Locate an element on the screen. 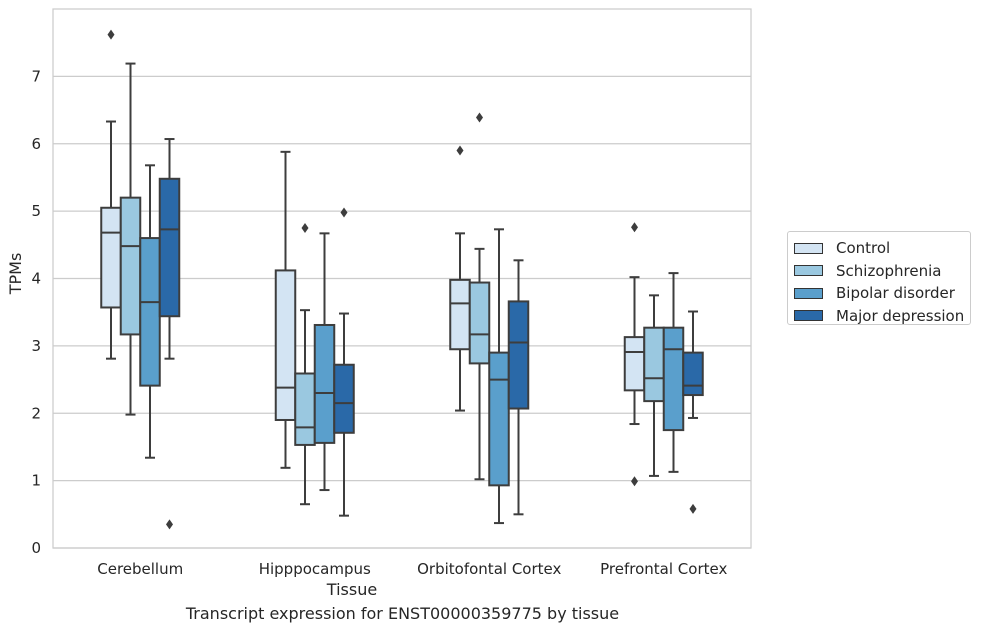  legend-label: Schizophrenia is located at coordinates (889, 270).